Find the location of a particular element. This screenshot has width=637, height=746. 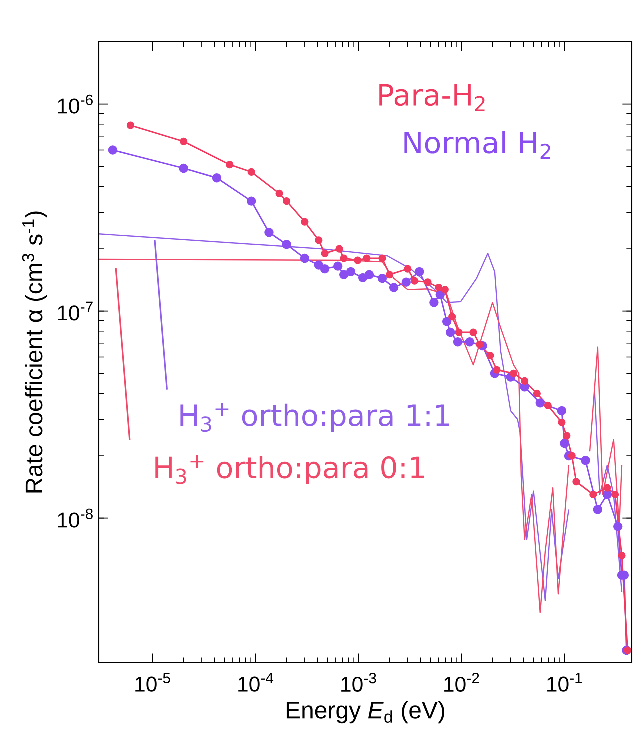

text: Para-H$_{2}$ is located at coordinates (432, 98).